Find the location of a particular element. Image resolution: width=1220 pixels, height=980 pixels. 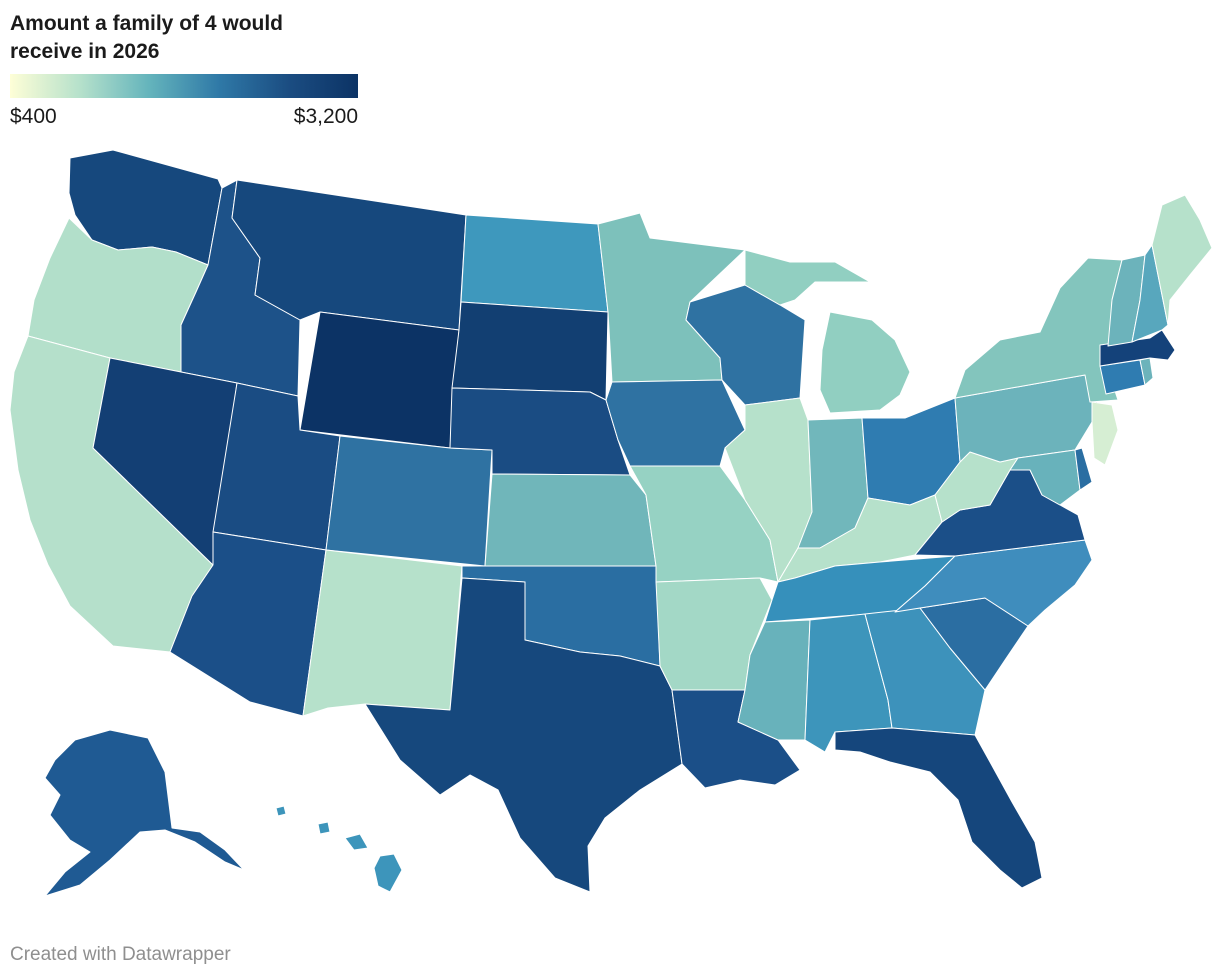

state-MA: Massachusetts is located at coordinates (1137, 348).